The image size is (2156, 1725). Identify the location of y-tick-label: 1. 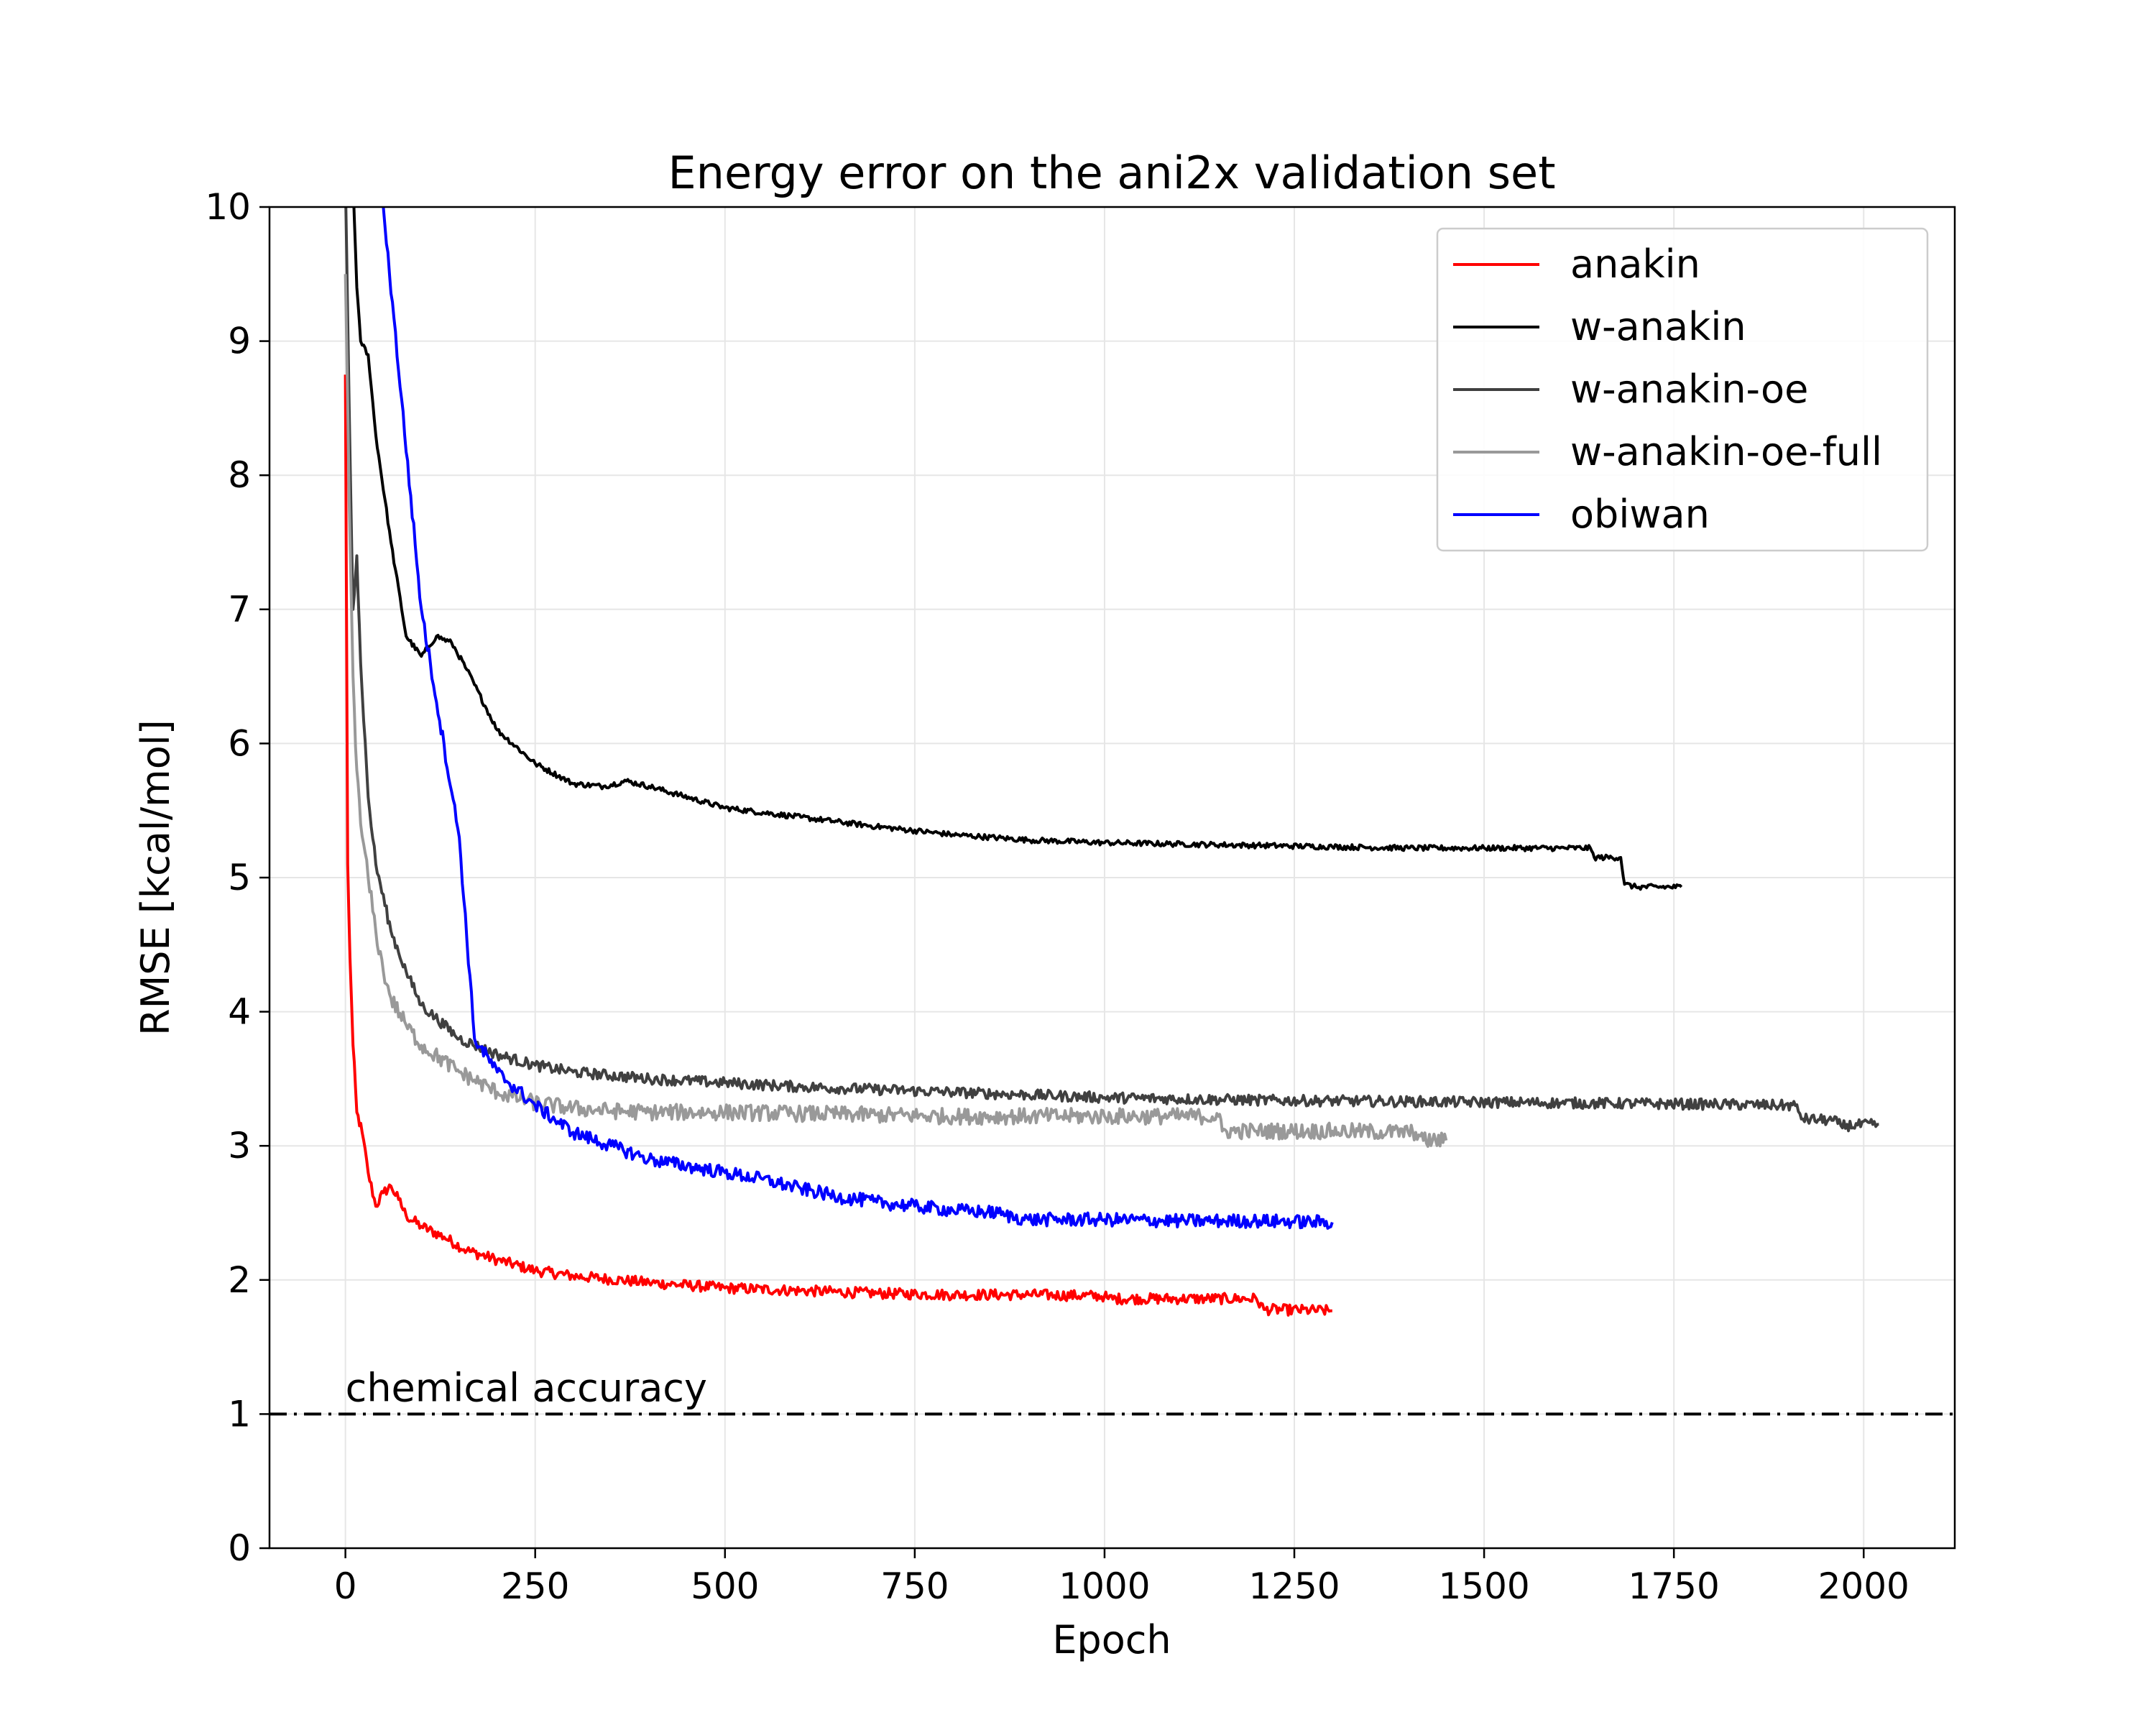
(239, 1414).